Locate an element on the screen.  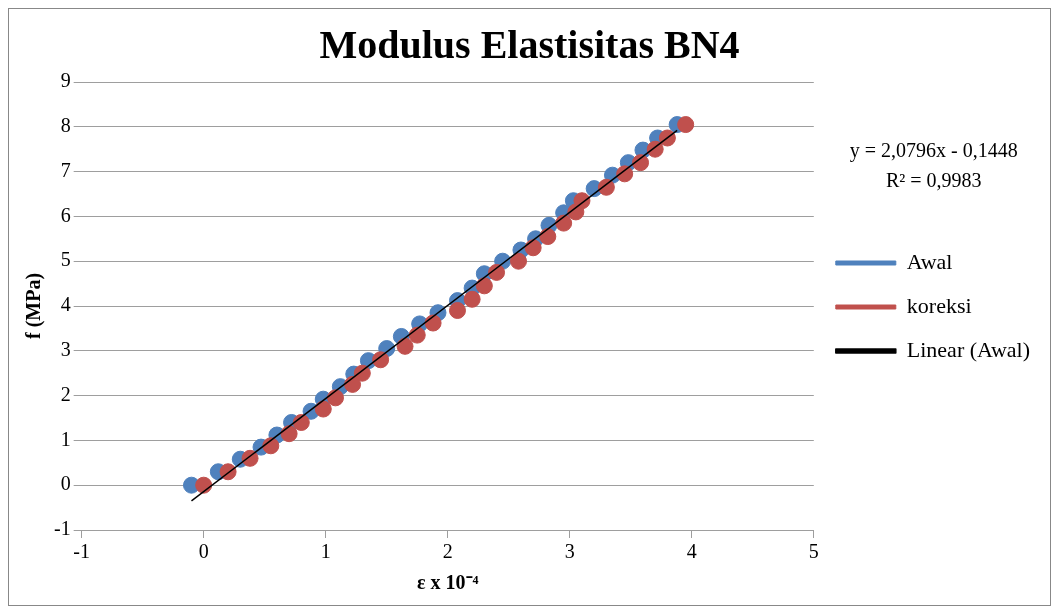
chart-title: Modulus Elastisitas BN4 is located at coordinates (529, 45).